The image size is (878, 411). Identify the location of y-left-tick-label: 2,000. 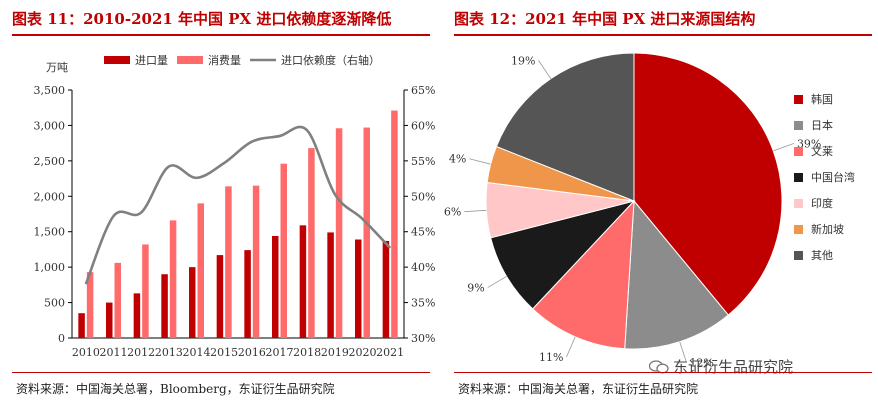
(50, 196).